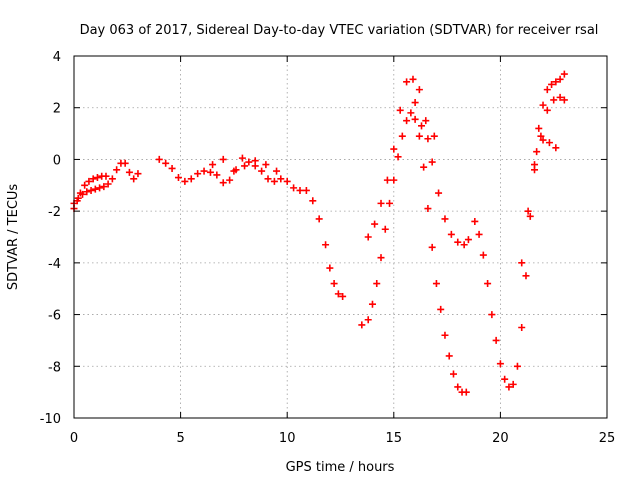  I want to click on x-tick-label: 10, so click(287, 438).